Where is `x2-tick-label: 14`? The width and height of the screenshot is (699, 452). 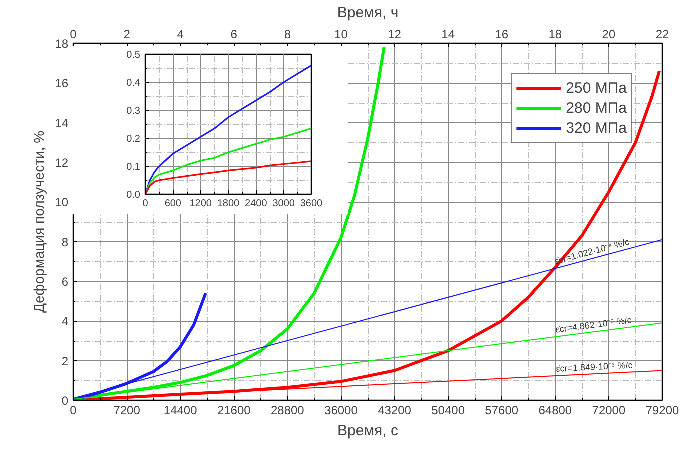
x2-tick-label: 14 is located at coordinates (449, 35).